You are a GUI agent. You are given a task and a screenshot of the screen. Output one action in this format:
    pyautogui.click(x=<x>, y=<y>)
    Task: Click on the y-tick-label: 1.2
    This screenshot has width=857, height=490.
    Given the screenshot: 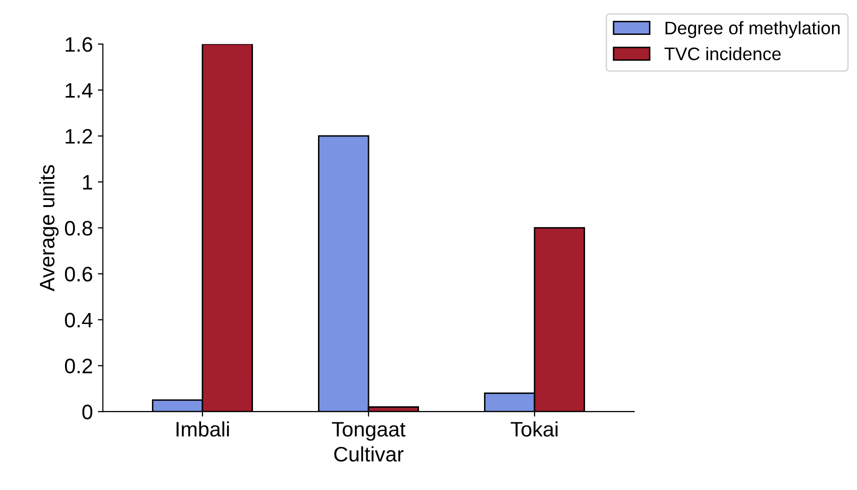 What is the action you would take?
    pyautogui.click(x=79, y=136)
    